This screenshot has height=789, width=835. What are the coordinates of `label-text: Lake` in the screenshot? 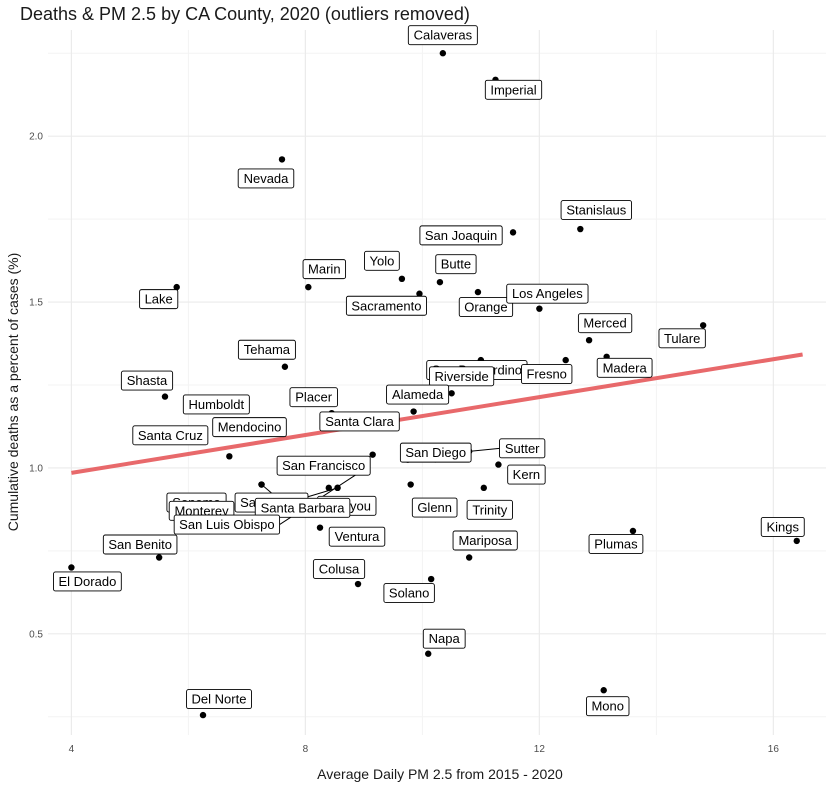 It's located at (159, 299).